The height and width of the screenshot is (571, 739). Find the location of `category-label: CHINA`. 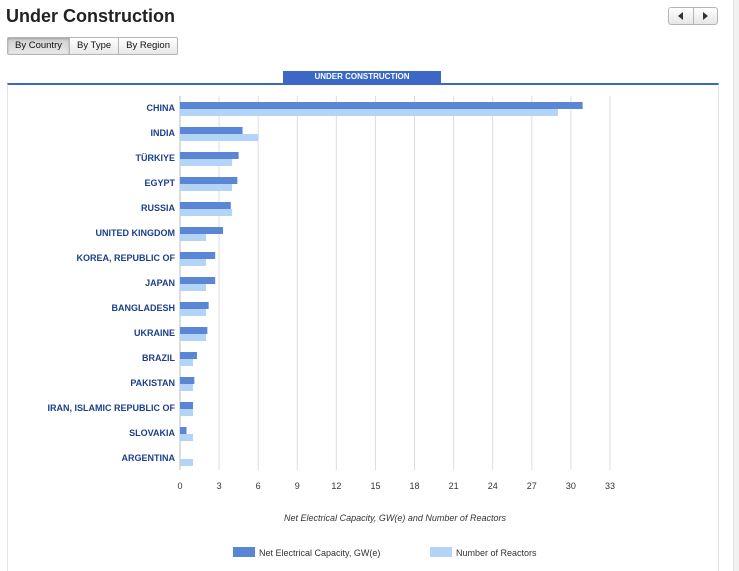

category-label: CHINA is located at coordinates (161, 108).